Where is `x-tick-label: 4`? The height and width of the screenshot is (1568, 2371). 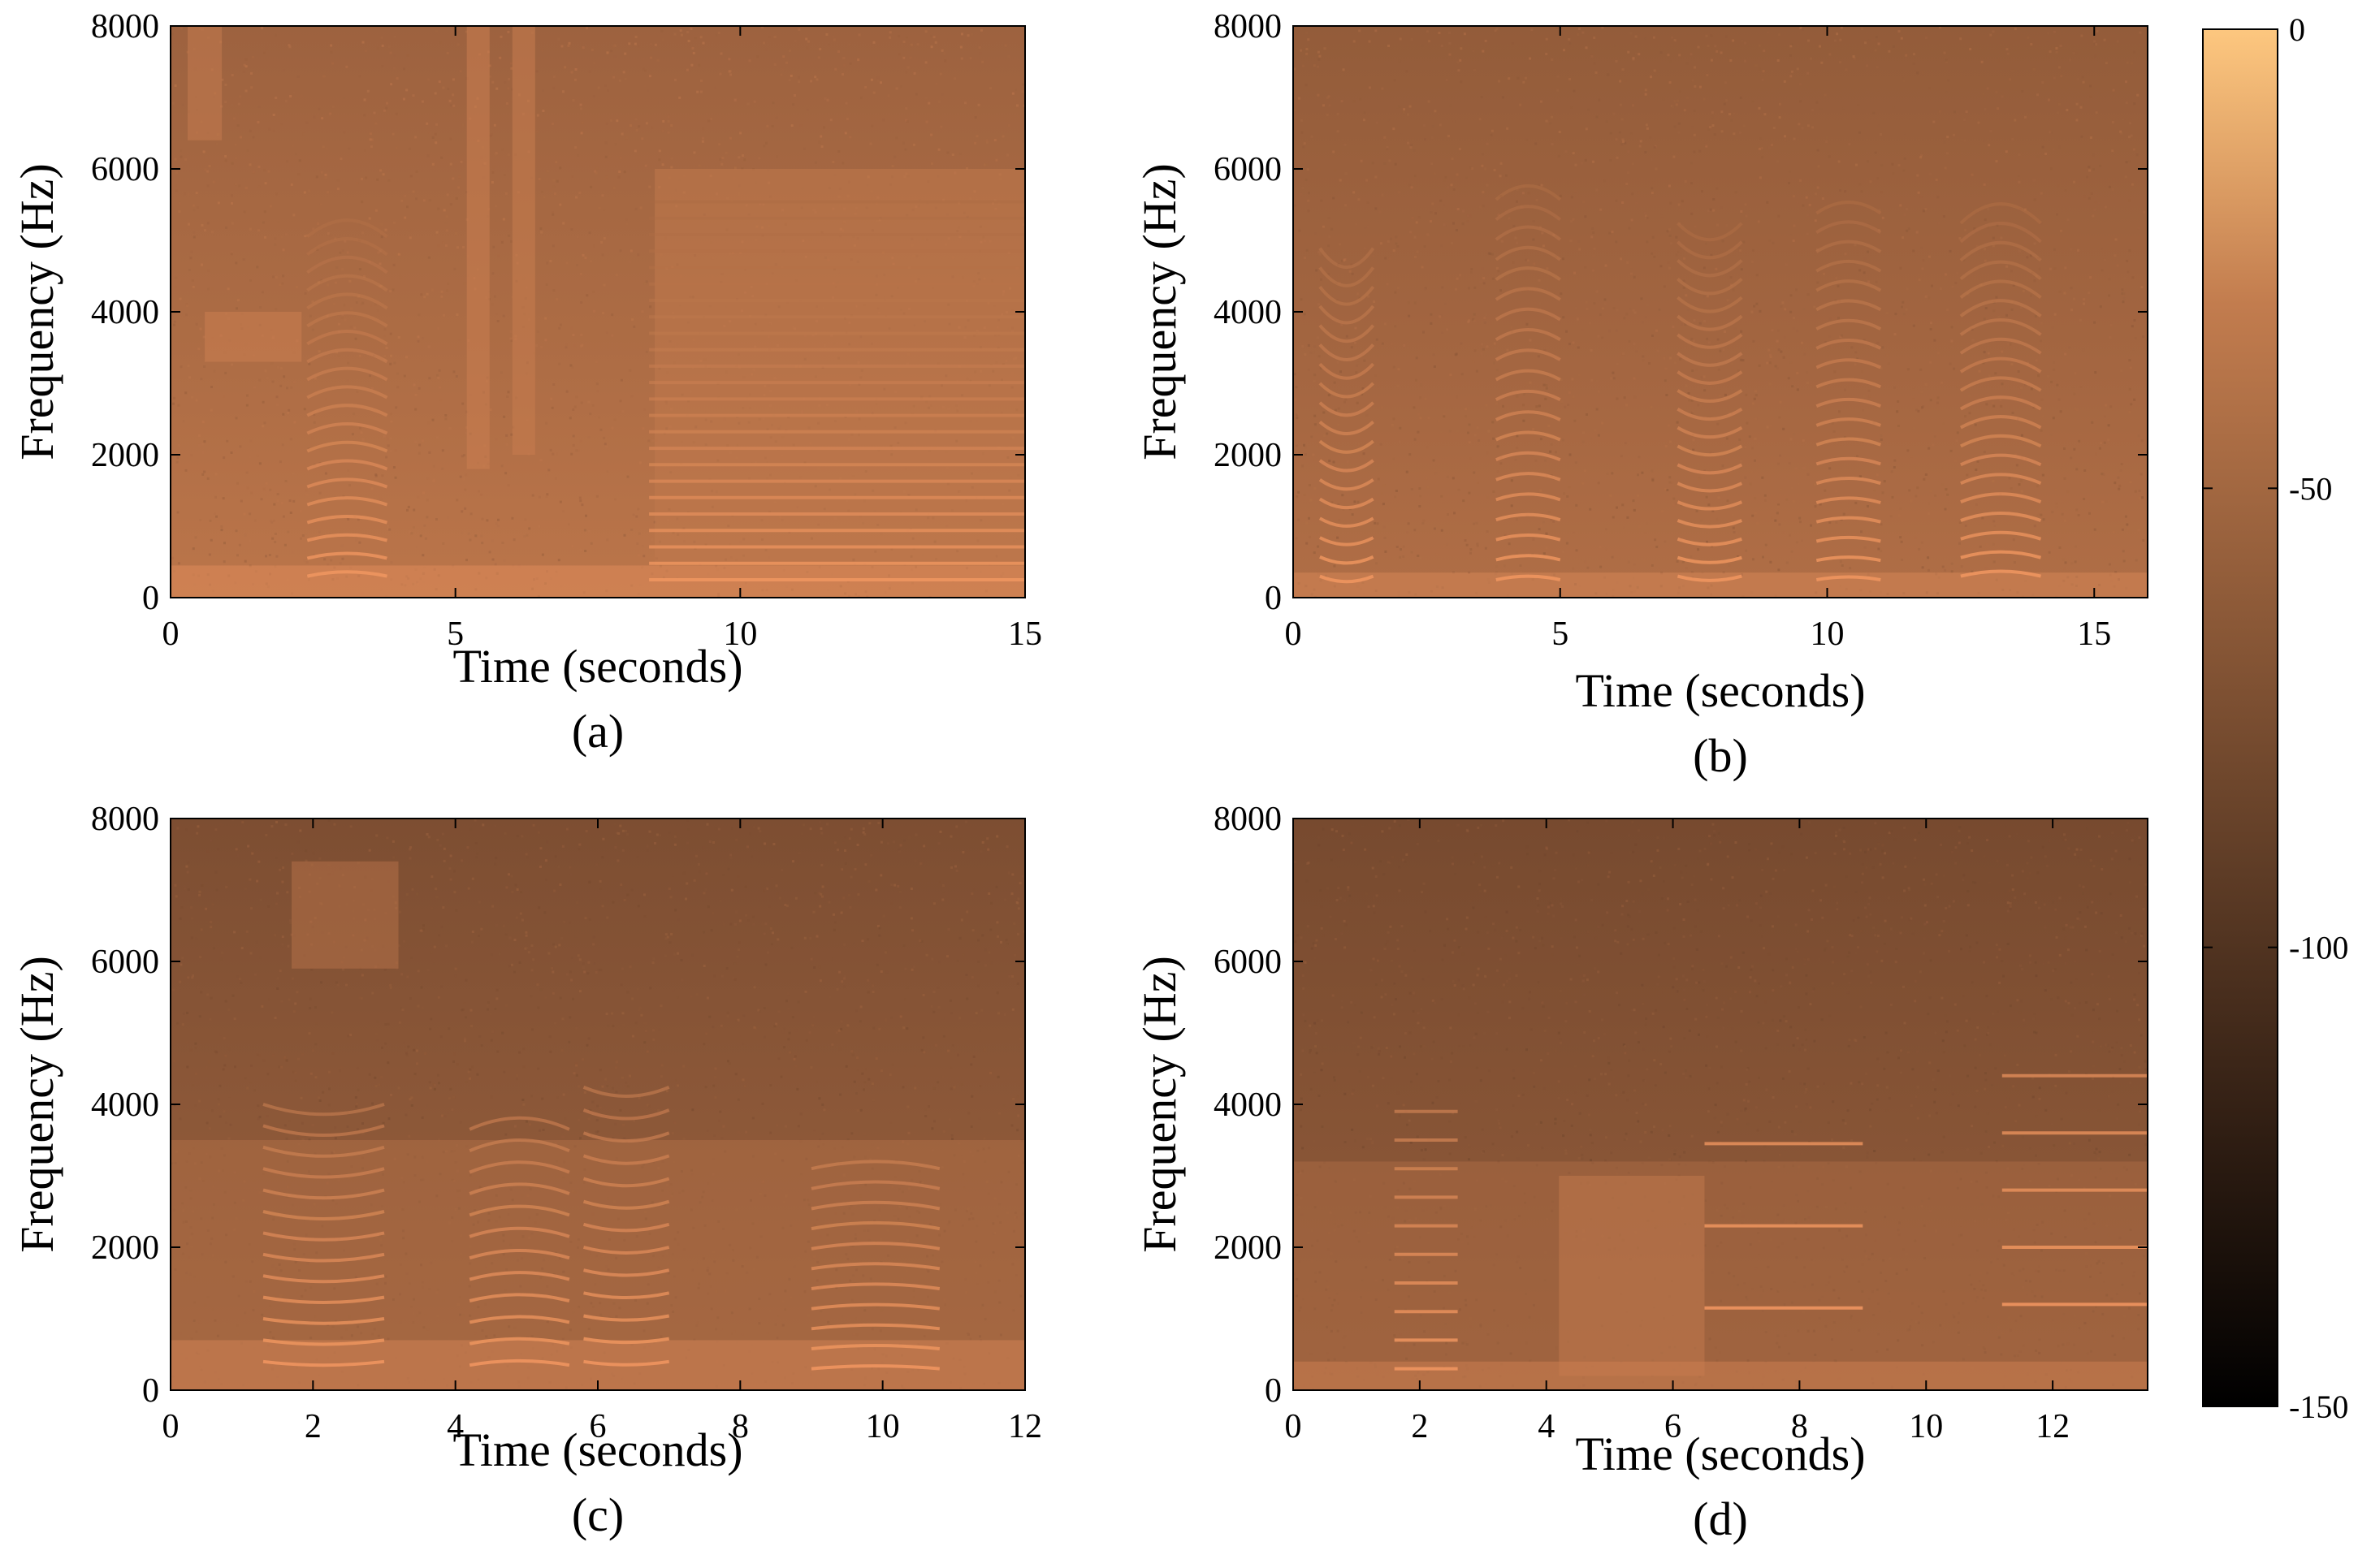 x-tick-label: 4 is located at coordinates (455, 1426).